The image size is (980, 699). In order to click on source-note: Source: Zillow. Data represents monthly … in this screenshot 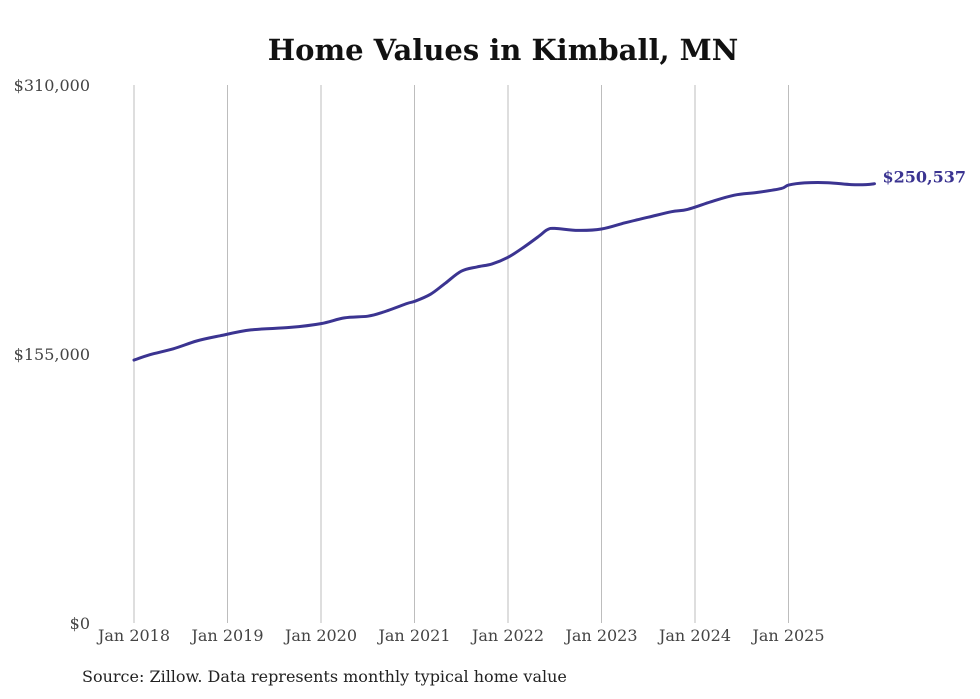, I will do `click(324, 676)`.